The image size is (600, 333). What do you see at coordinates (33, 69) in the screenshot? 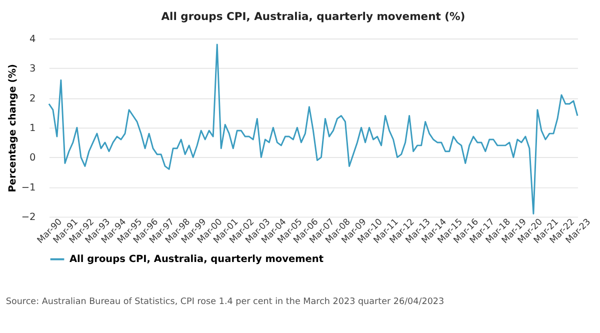
I see `y-tick-label: 3` at bounding box center [33, 69].